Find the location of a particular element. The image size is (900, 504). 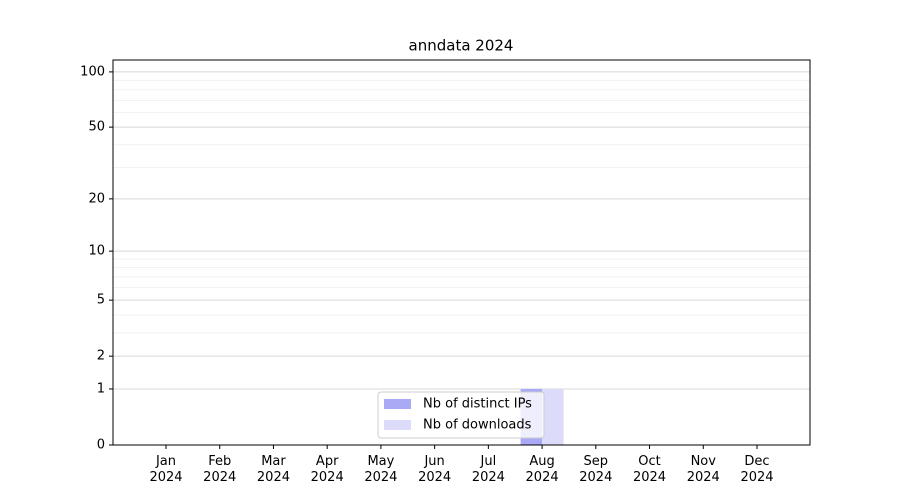

y-tick-label: 2 is located at coordinates (101, 356).